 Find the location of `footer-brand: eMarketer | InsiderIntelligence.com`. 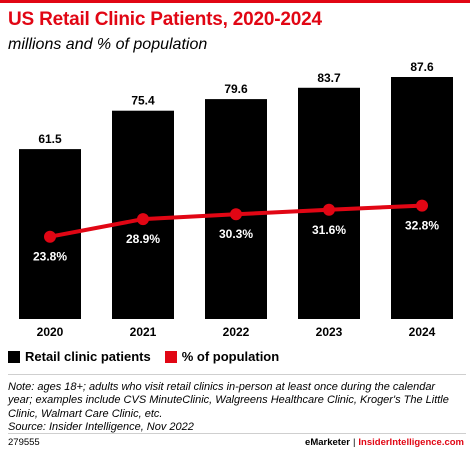

footer-brand: eMarketer | InsiderIntelligence.com is located at coordinates (384, 442).